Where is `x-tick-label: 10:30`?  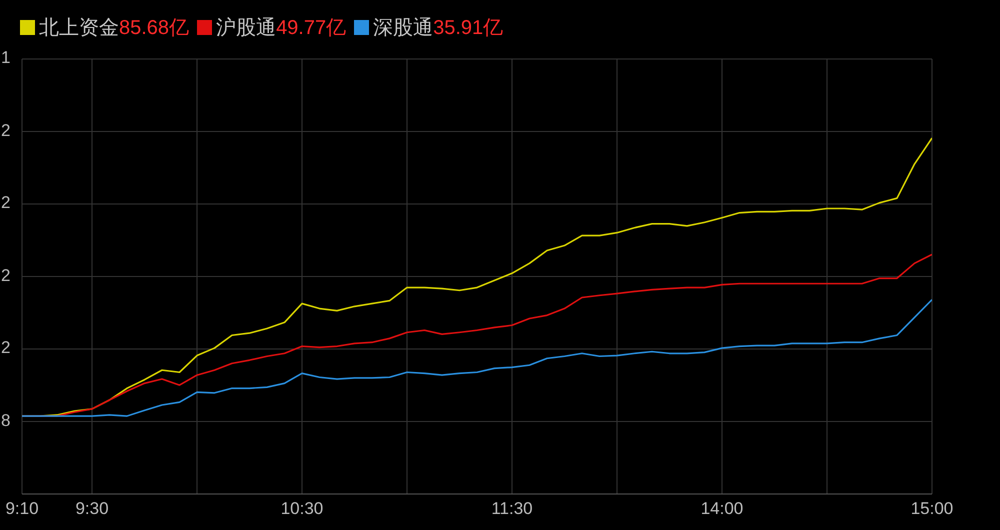
x-tick-label: 10:30 is located at coordinates (302, 508).